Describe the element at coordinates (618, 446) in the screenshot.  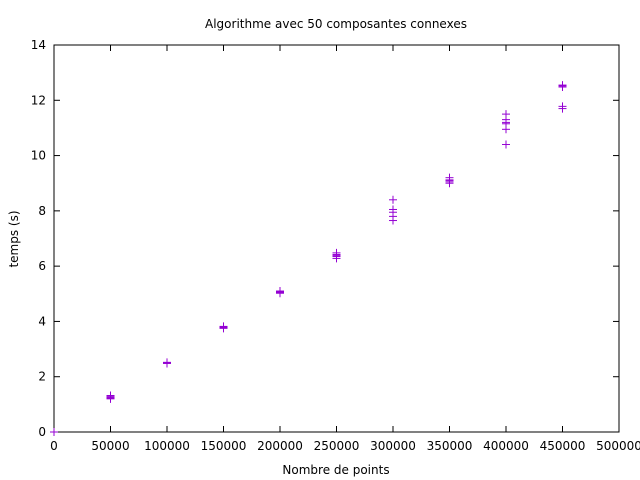
I see `x-tick-label: 500000` at that location.